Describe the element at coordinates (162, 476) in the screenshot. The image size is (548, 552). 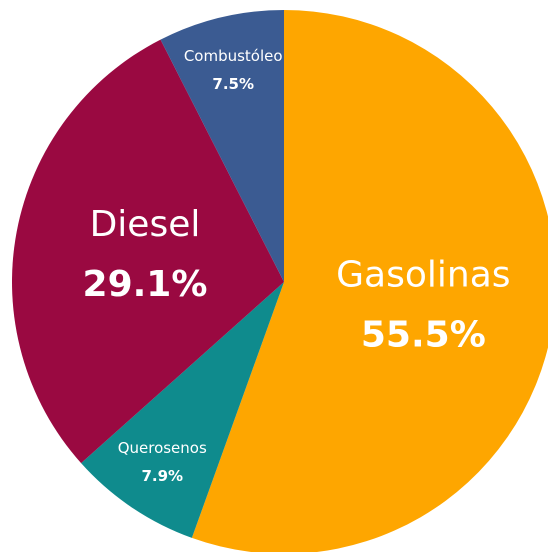
I see `slice-value: 7.9%` at that location.